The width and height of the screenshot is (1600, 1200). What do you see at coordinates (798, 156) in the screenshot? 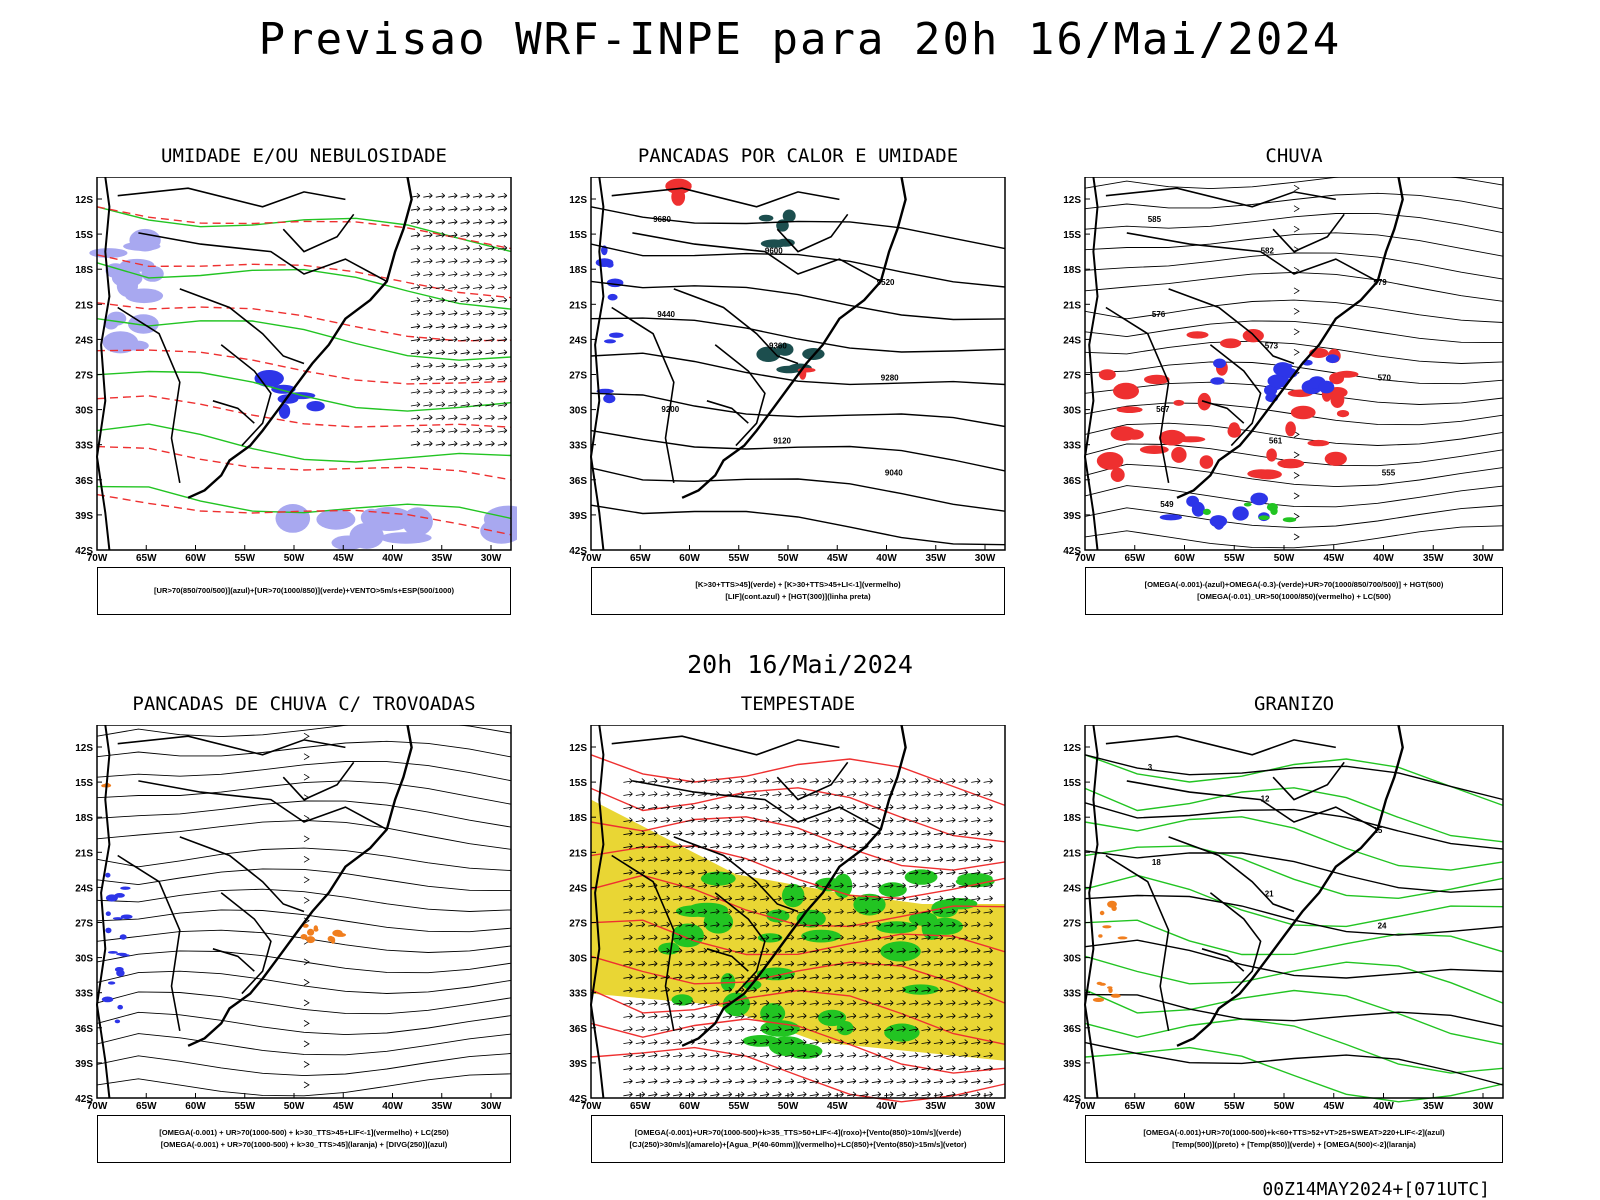
I see `panel-title-pancadas-calor: PANCADAS POR CALOR E UMIDADE` at bounding box center [798, 156].